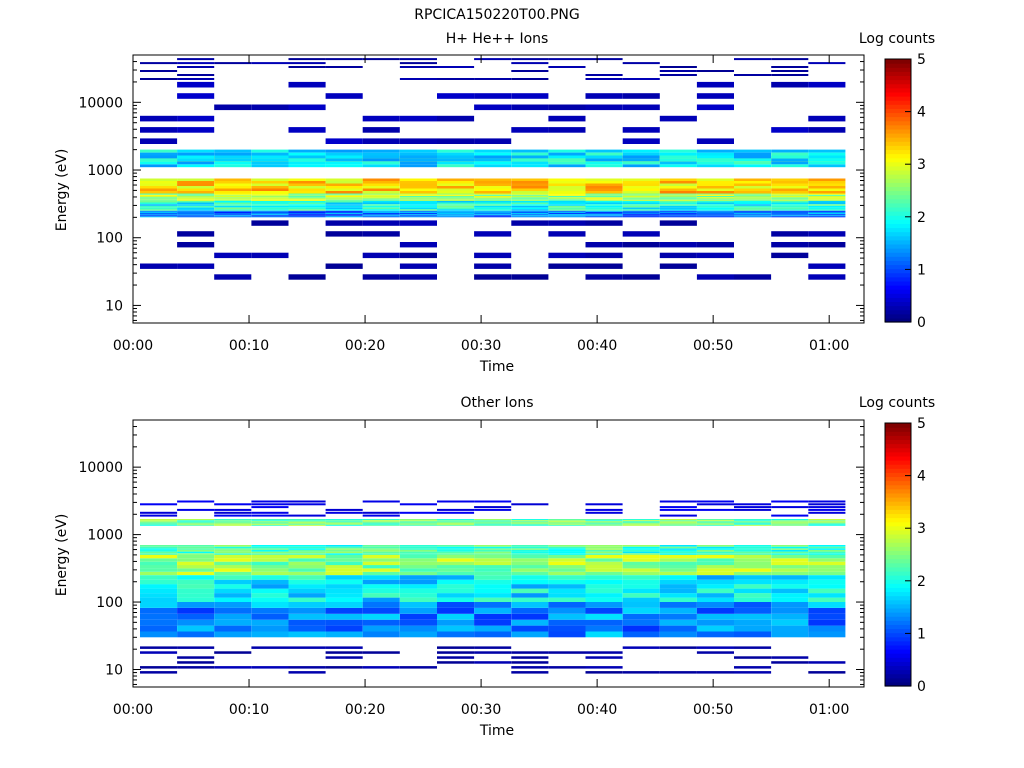 The width and height of the screenshot is (1024, 768). Describe the element at coordinates (921, 270) in the screenshot. I see `colorbar-tick-label: 1` at that location.